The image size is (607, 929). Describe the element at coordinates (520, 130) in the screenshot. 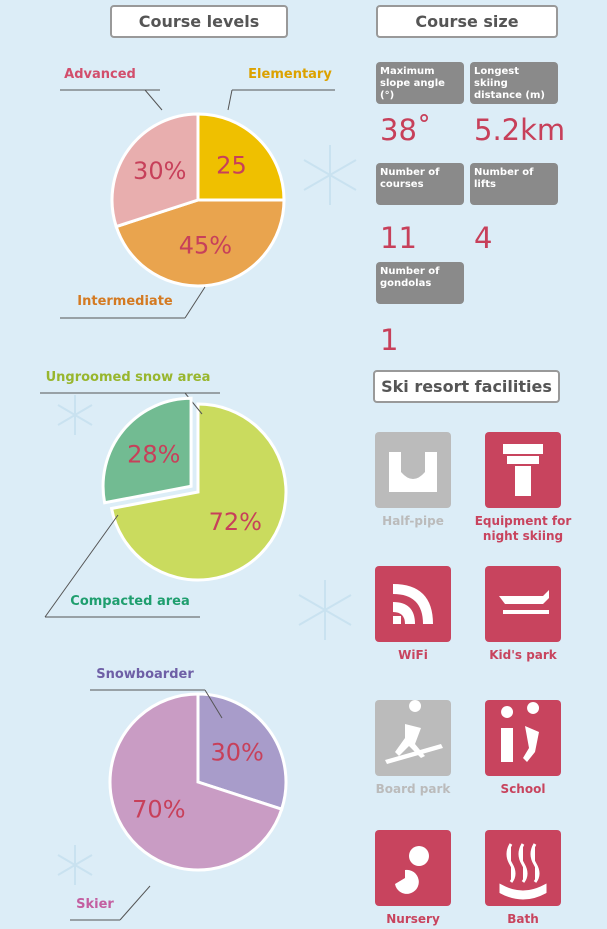

I see `stat-value: 5.2km` at that location.